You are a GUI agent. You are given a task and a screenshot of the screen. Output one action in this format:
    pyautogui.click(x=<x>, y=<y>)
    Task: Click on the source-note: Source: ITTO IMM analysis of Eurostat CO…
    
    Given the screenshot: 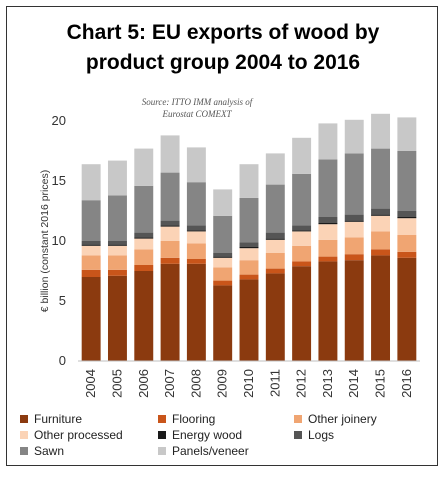 What is the action you would take?
    pyautogui.click(x=197, y=108)
    